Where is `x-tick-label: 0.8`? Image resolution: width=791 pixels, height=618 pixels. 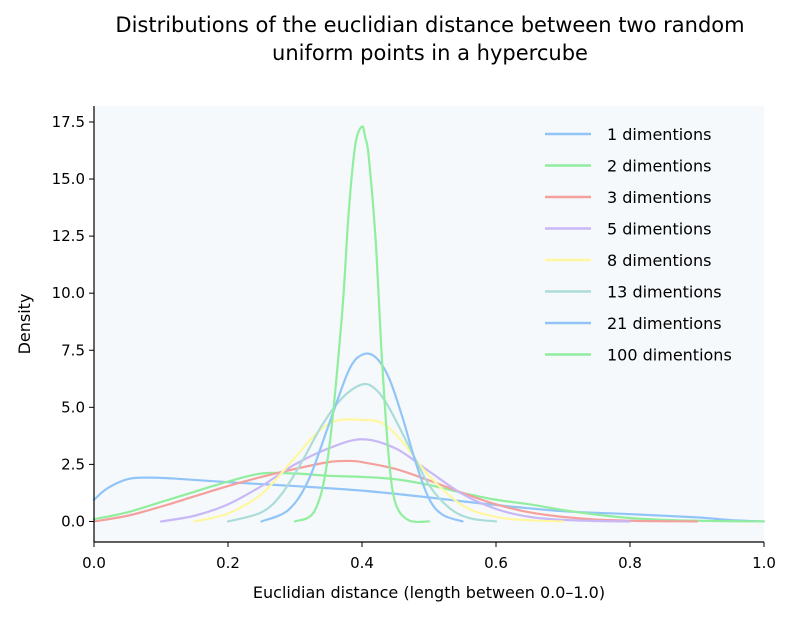
x-tick-label: 0.8 is located at coordinates (630, 563).